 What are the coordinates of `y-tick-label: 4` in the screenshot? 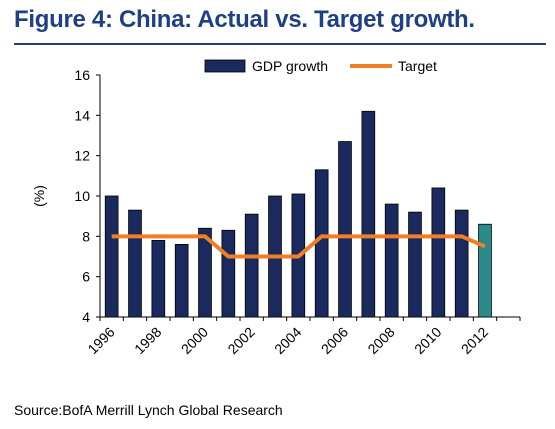 It's located at (86, 317).